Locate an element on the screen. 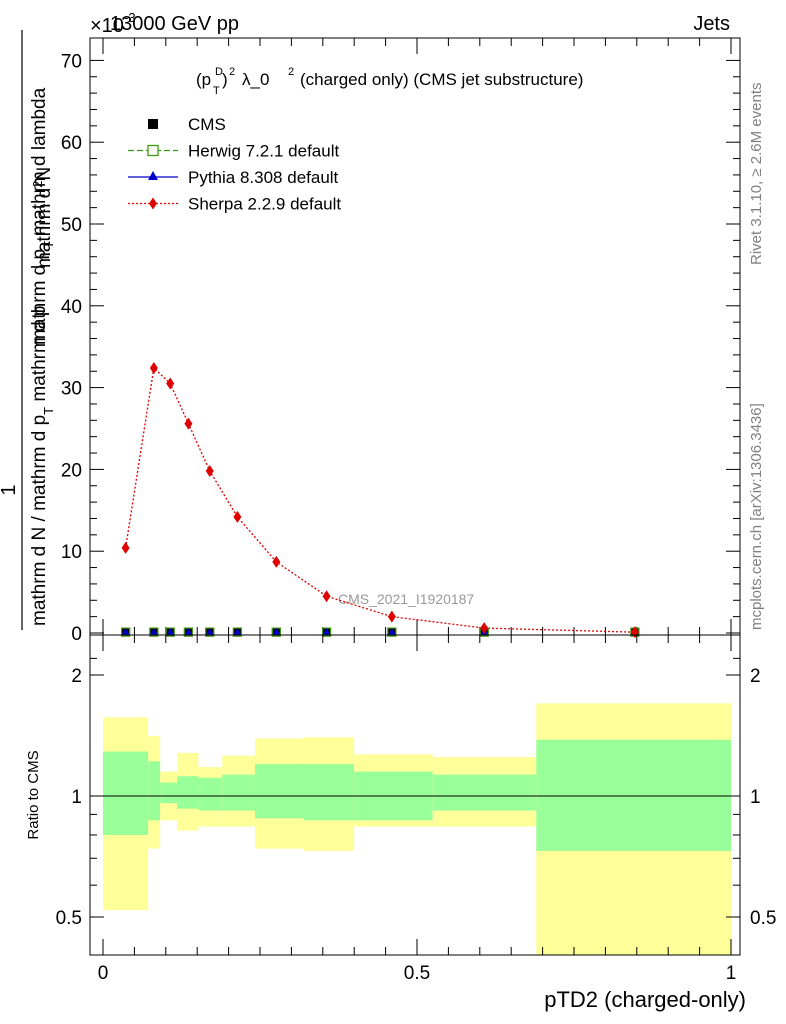 This screenshot has height=1024, width=786. main-y-tick-label: 10 is located at coordinates (71, 552).